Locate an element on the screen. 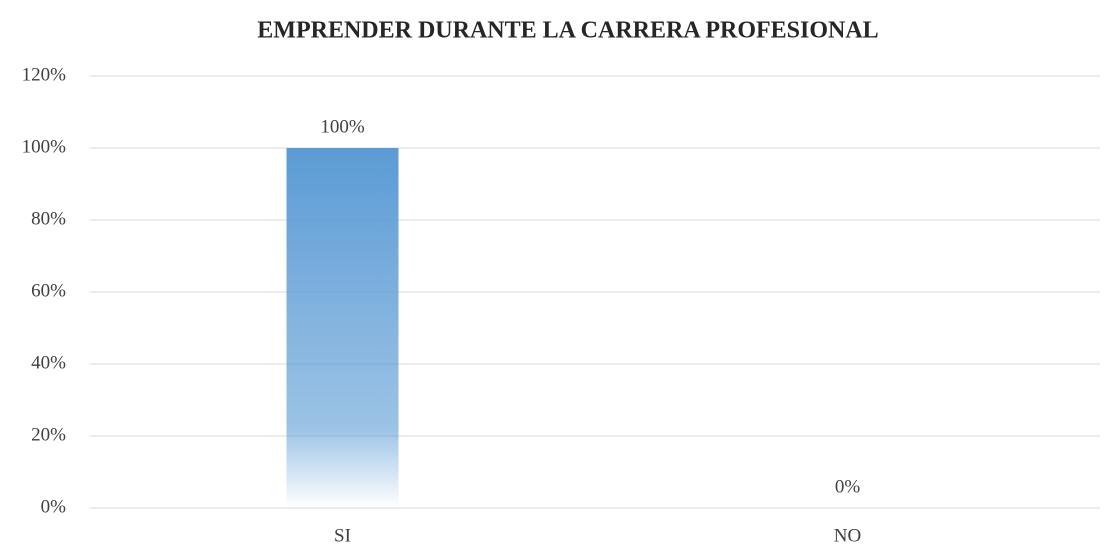  x-tick-label: SI is located at coordinates (342, 535).